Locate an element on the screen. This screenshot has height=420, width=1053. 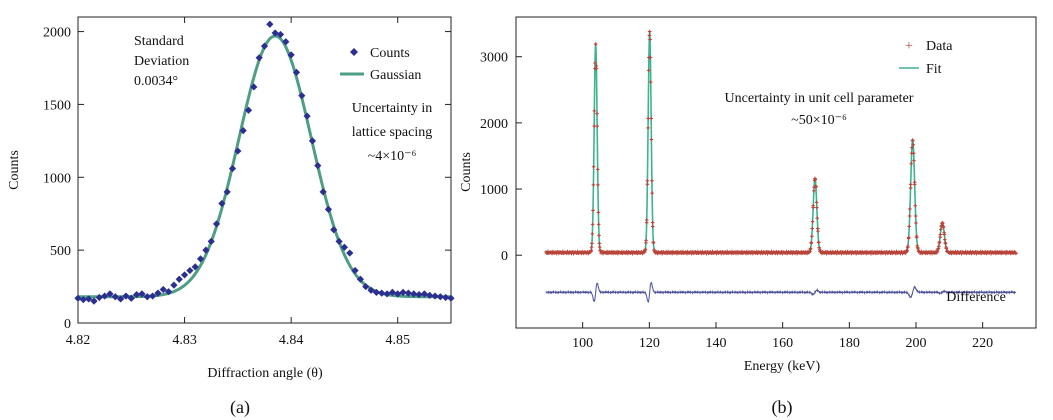
y-tick-label: 0 is located at coordinates (504, 256).